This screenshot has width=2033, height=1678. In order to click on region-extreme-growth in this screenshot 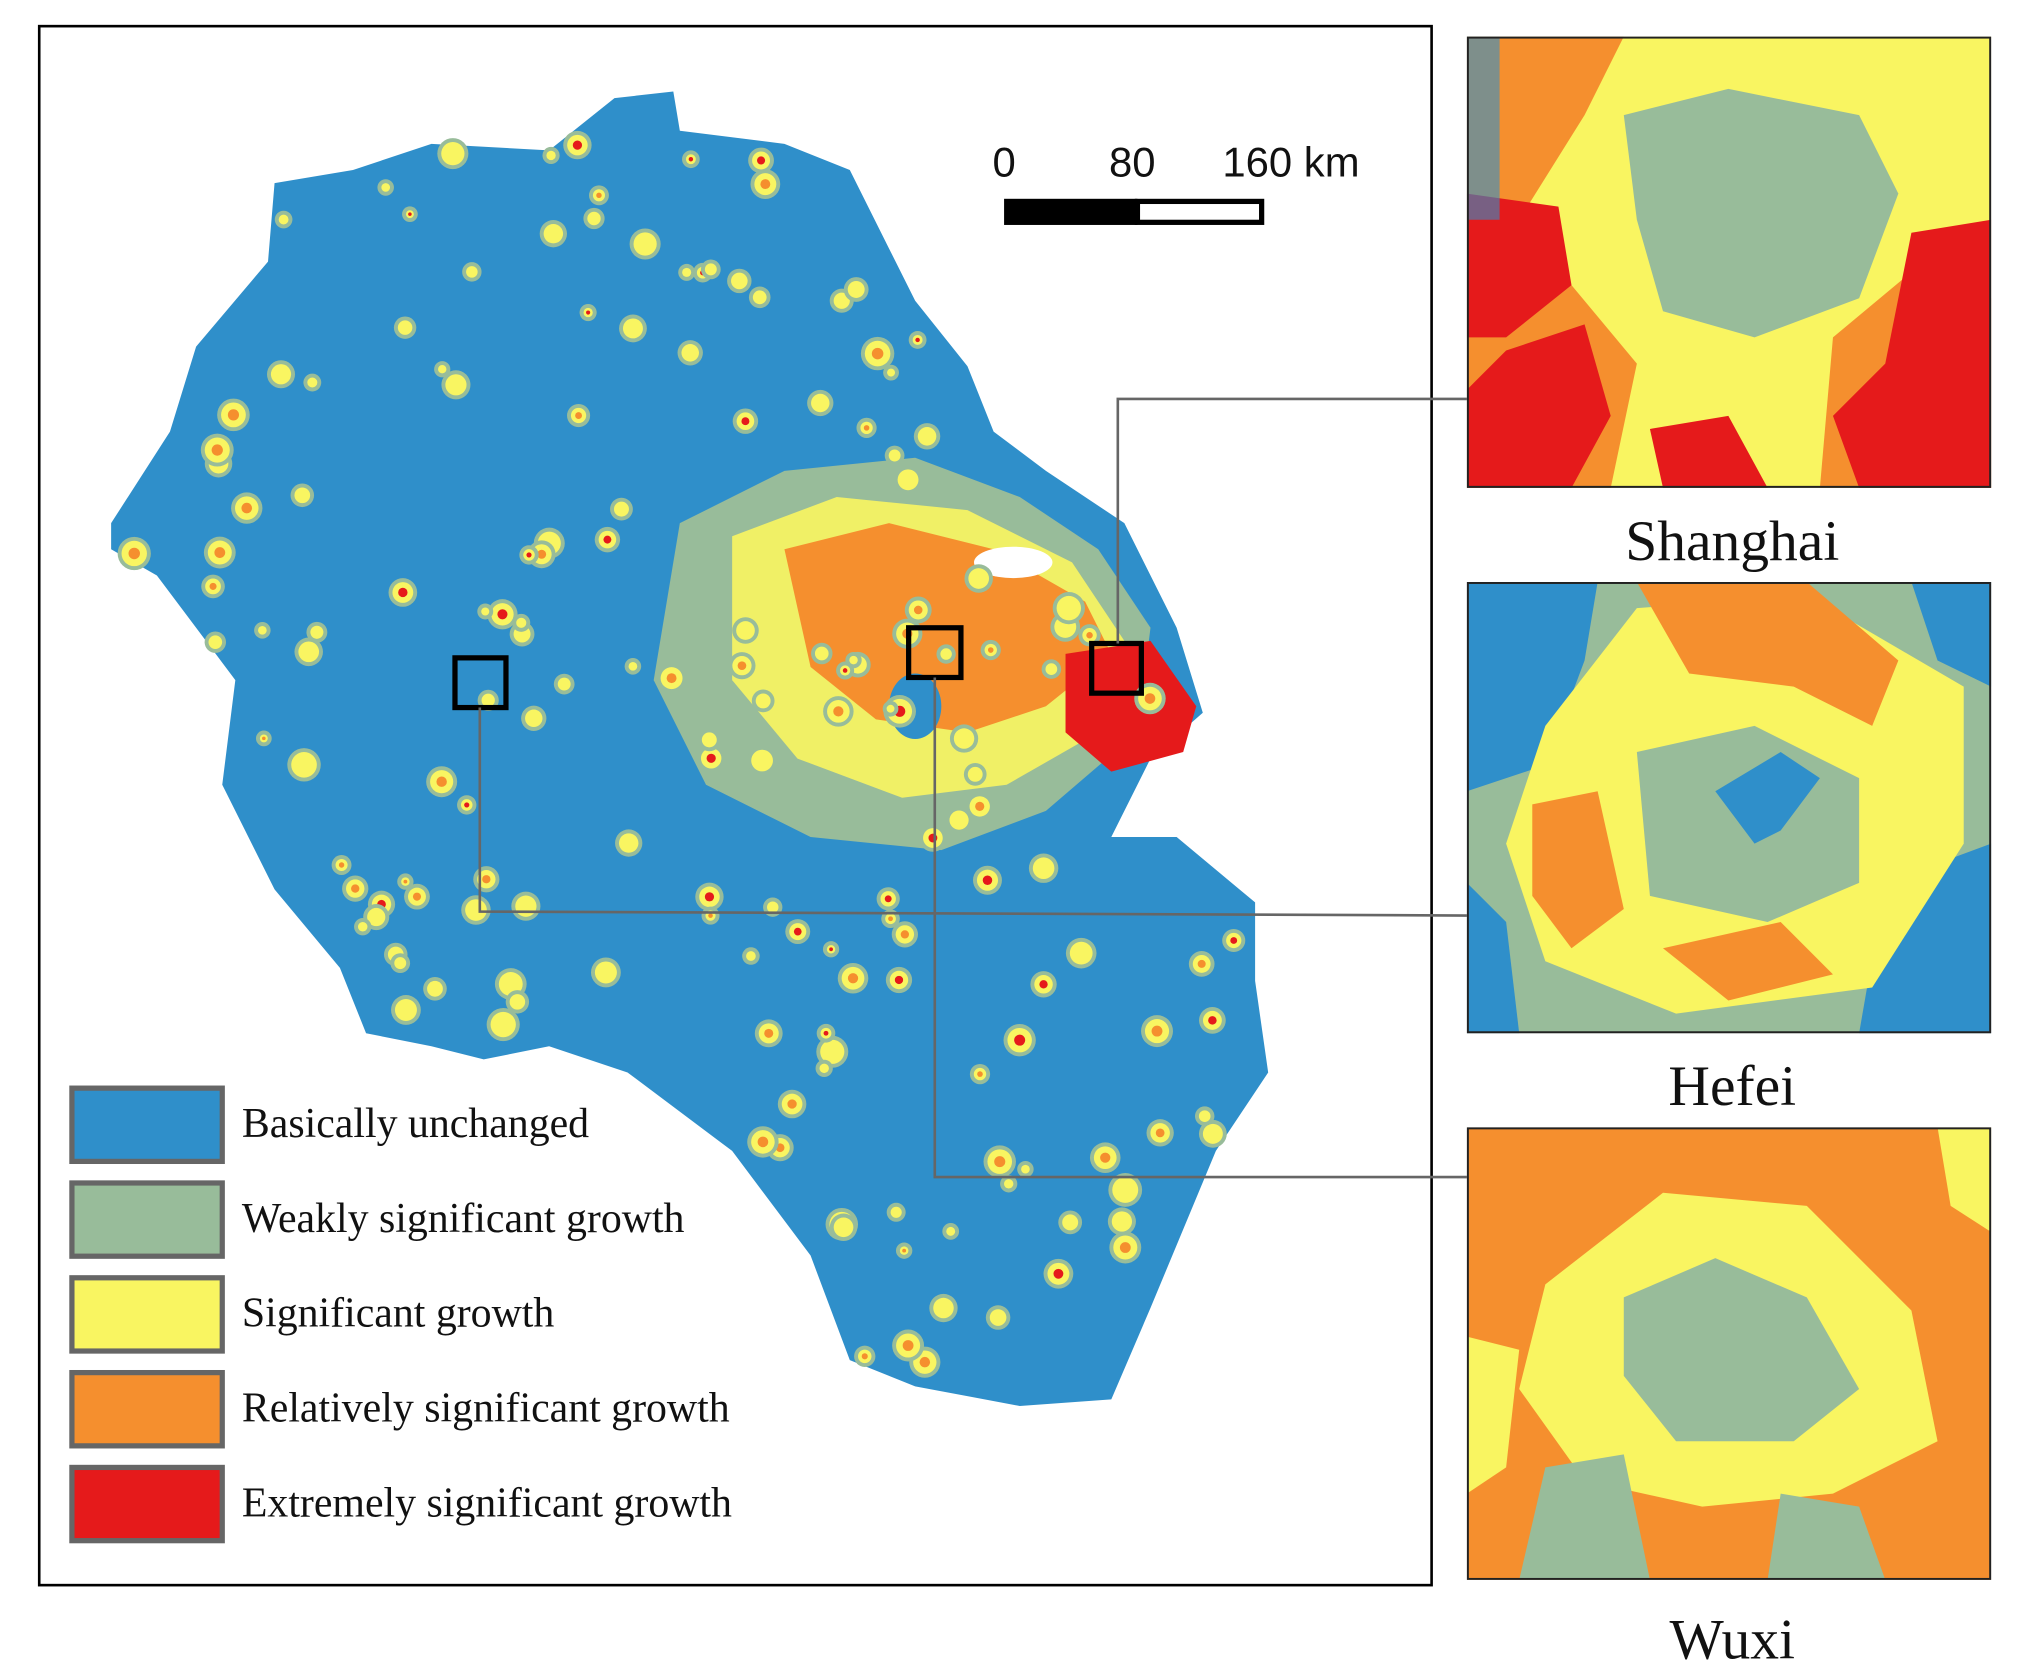, I will do `click(1131, 706)`.